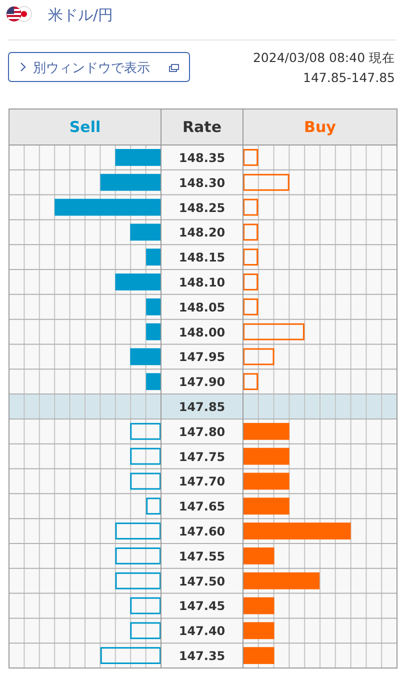 The width and height of the screenshot is (400, 674). I want to click on y-tick-label: 148.05, so click(202, 307).